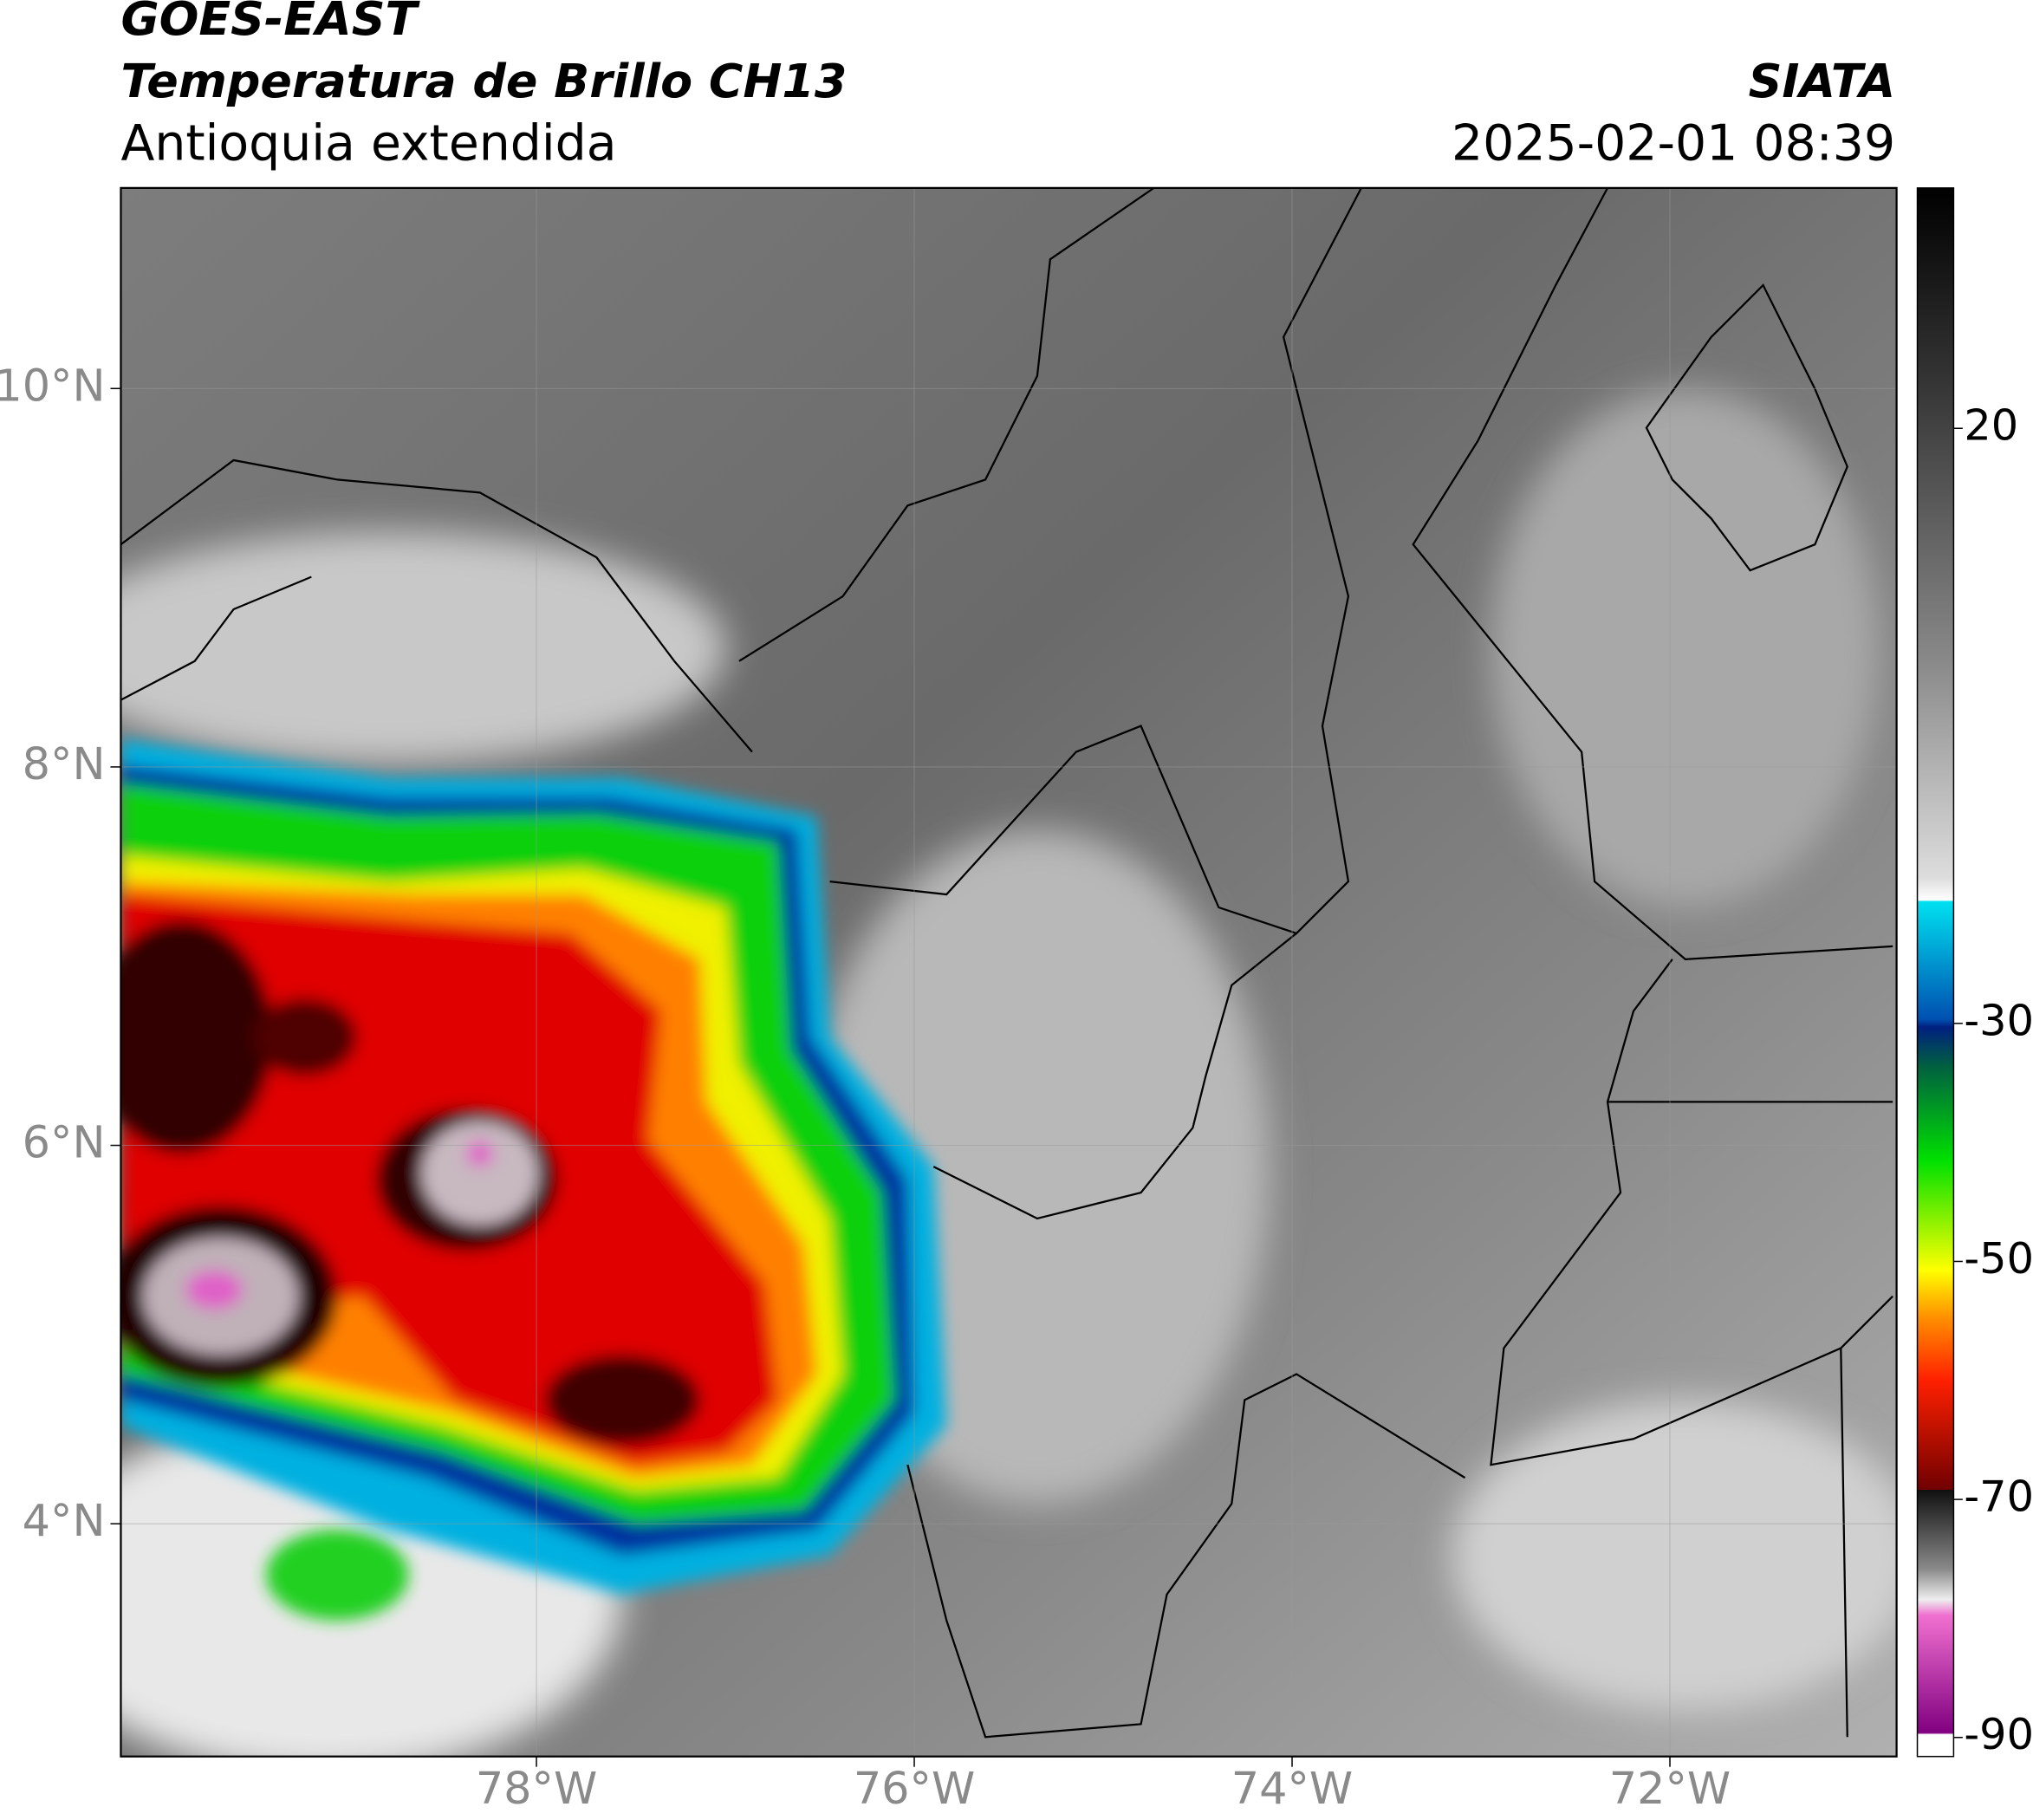 This screenshot has width=2033, height=1820. Describe the element at coordinates (1998, 1258) in the screenshot. I see `colorbar-label: -50` at that location.